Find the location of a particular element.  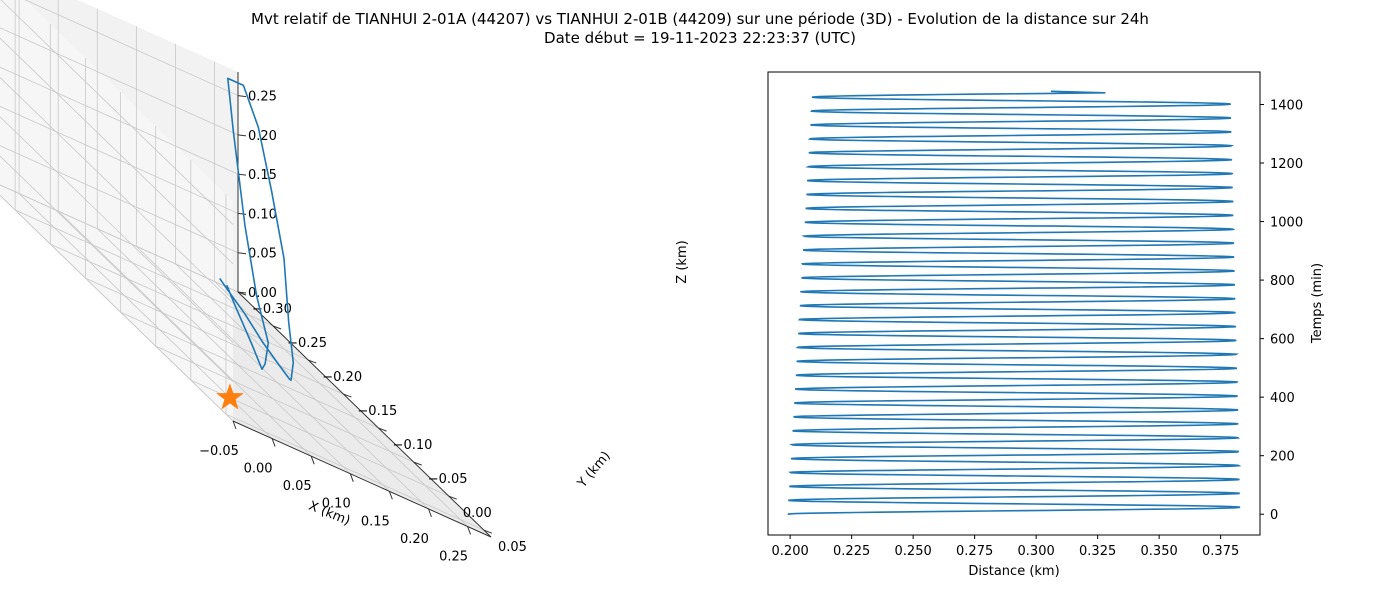

y-tick-label-2d: 200 is located at coordinates (1282, 457).